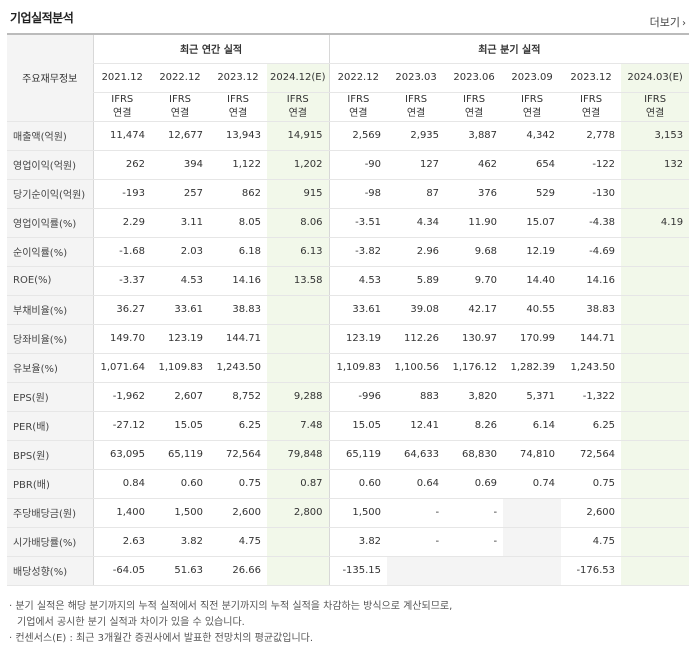 The height and width of the screenshot is (648, 694). I want to click on table-row: 주당배당금(원) 1,400 1,500 2,600 2,800 1,500- -2,600, so click(348, 512).